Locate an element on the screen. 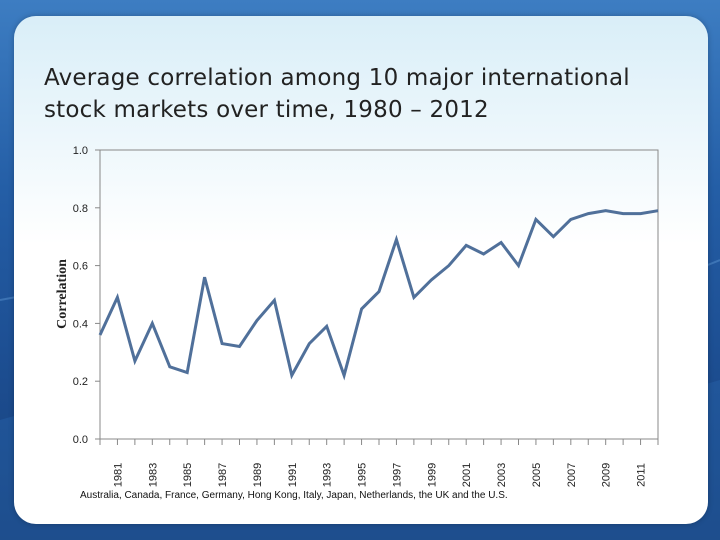  x-tick-label: 1991 is located at coordinates (293, 475).